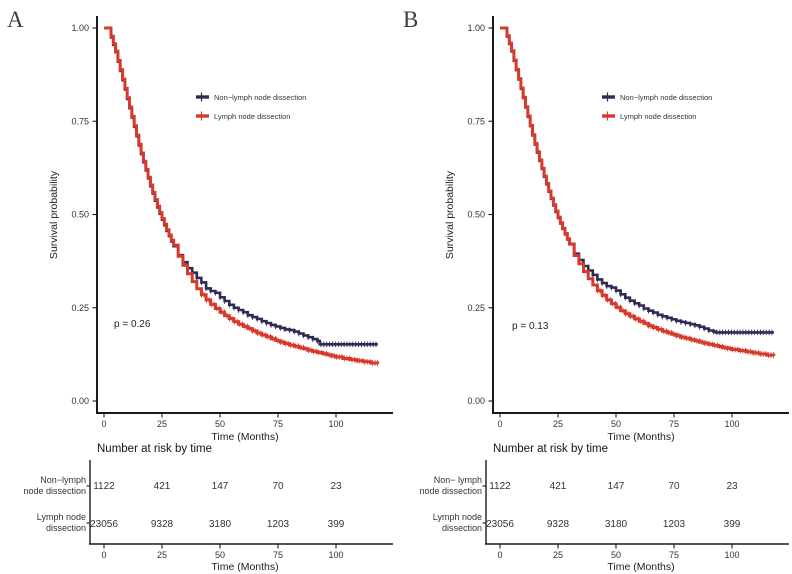 The height and width of the screenshot is (574, 792). Describe the element at coordinates (732, 486) in the screenshot. I see `risk-count: 23` at that location.